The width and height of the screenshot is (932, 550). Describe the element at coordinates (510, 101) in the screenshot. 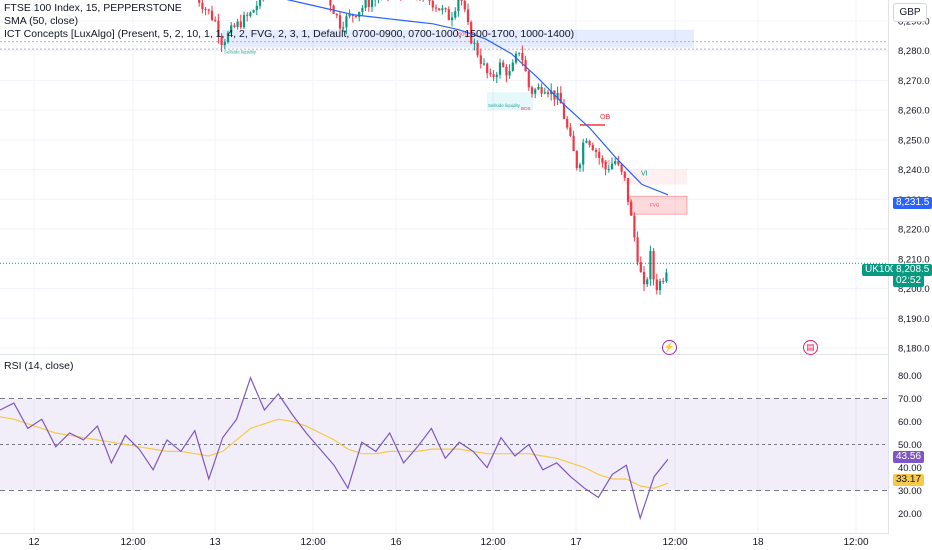

I see `sellside-zone` at that location.